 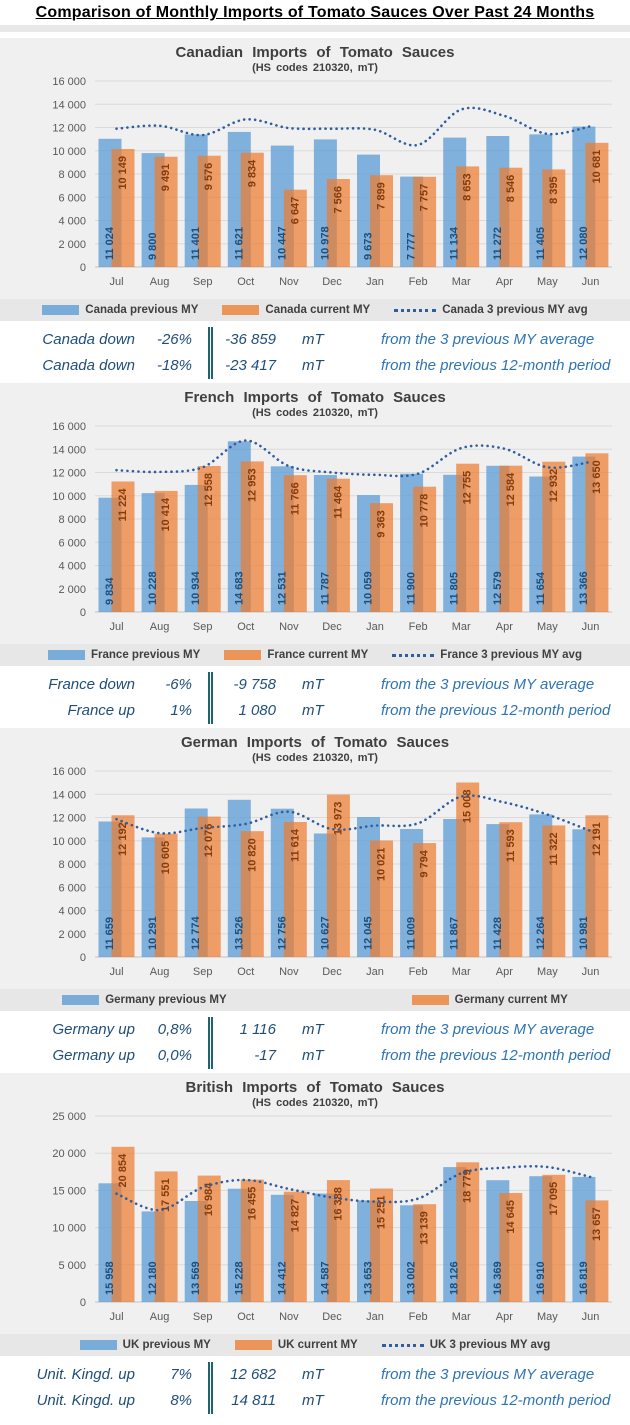 I want to click on stat-value: -17, so click(x=248, y=1056).